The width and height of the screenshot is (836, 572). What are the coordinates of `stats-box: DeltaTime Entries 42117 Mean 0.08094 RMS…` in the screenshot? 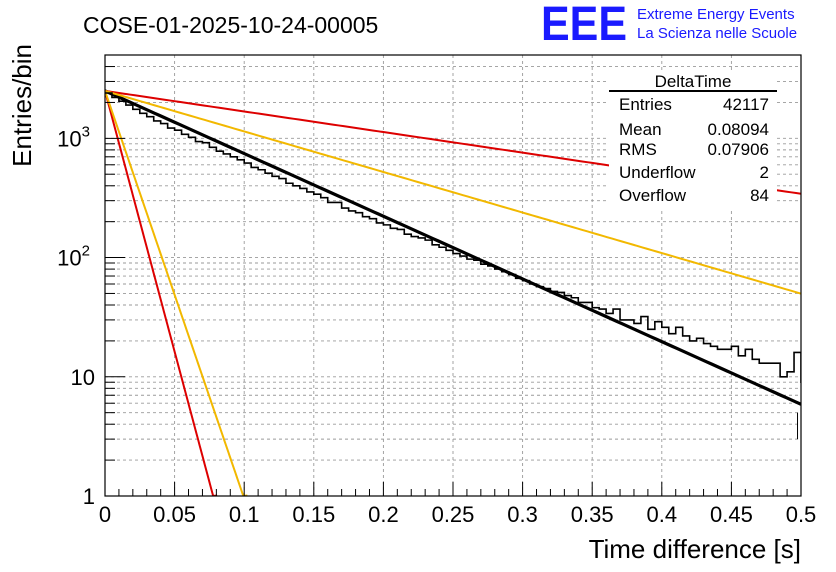 It's located at (693, 141).